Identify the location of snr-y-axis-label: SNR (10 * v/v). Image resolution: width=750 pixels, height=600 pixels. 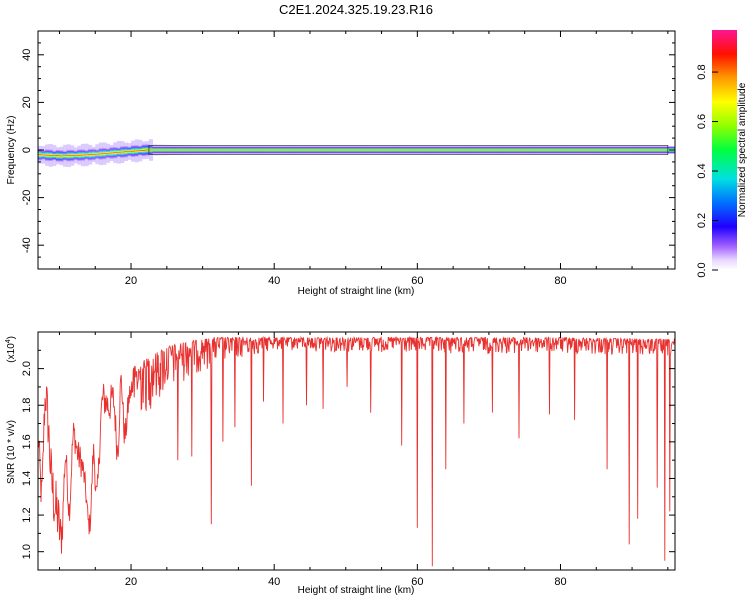
(11, 452).